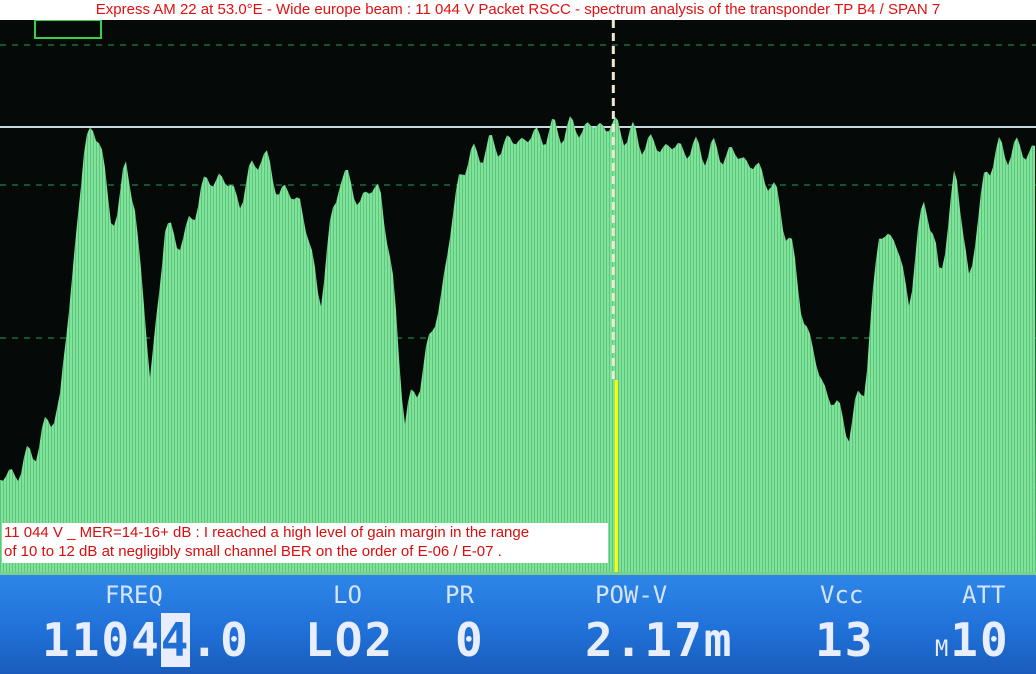 Image resolution: width=1036 pixels, height=674 pixels. Describe the element at coordinates (101, 640) in the screenshot. I see `freq-digits: 1104` at that location.